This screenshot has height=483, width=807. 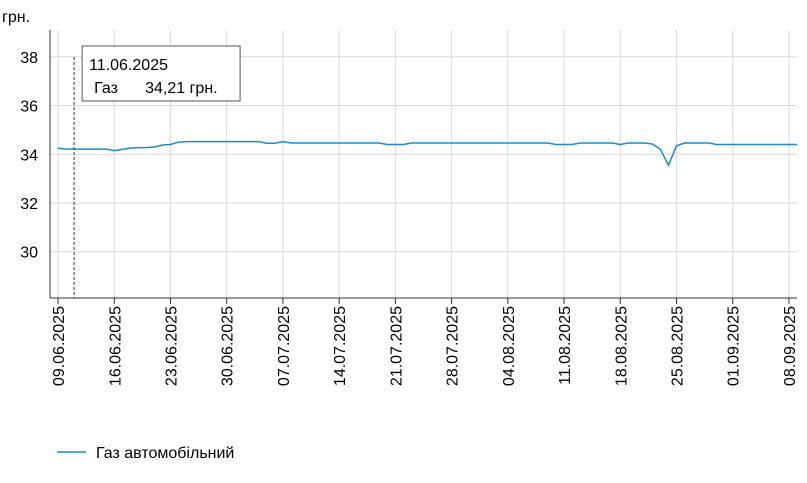 I want to click on tooltip-box, so click(x=161, y=73).